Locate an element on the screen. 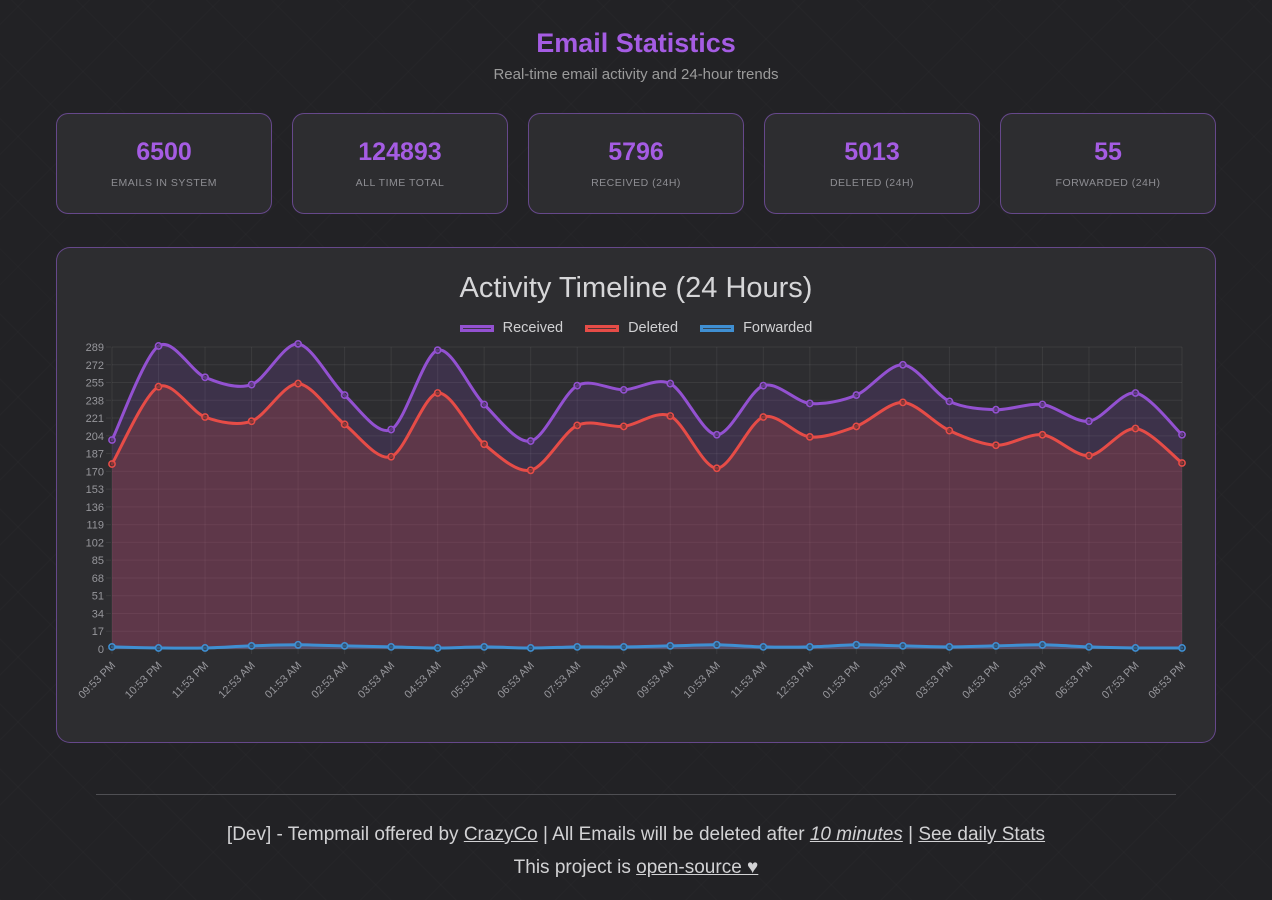  svg-text: 03:53 PM is located at coordinates (935, 681).